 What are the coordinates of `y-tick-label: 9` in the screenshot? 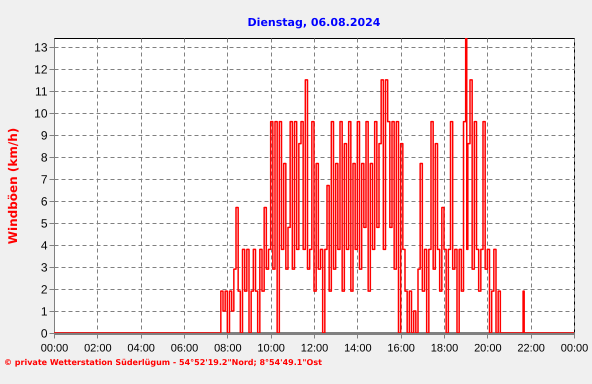 It's located at (44, 135).